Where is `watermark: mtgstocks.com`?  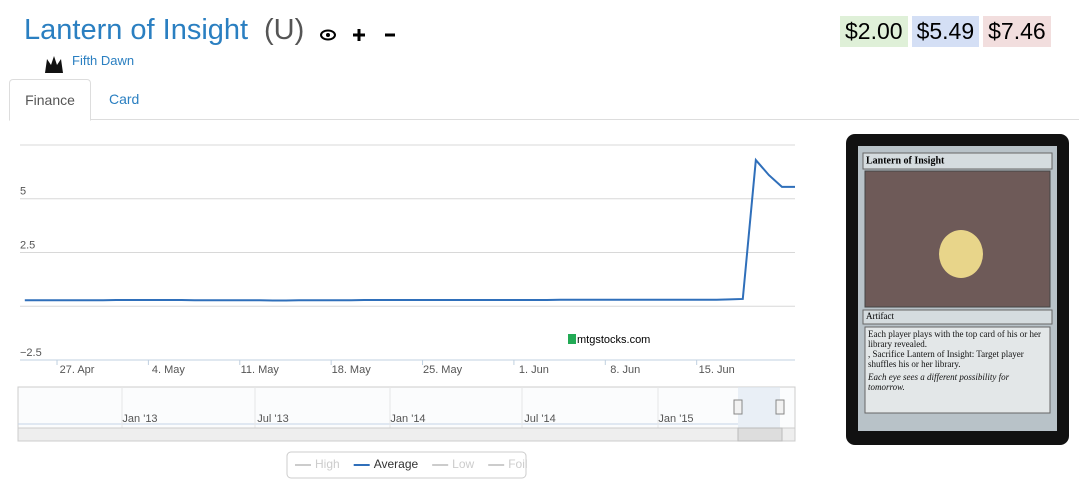 watermark: mtgstocks.com is located at coordinates (613, 340).